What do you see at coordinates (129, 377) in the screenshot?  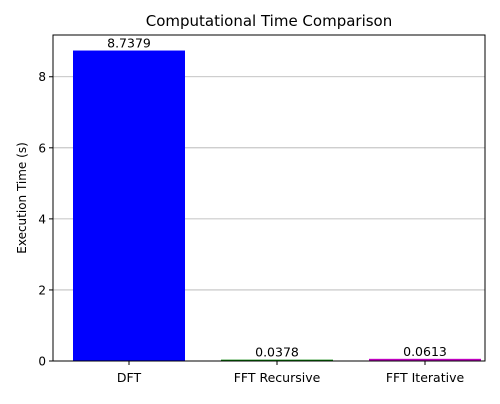 I see `x-tick-label: DFT` at bounding box center [129, 377].